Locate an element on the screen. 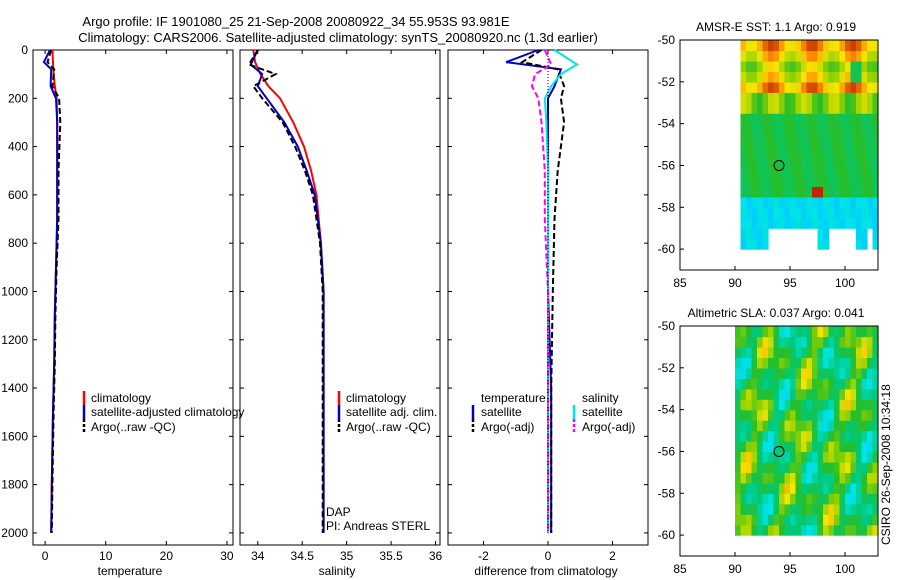 This screenshot has height=580, width=900. argo-float-marker is located at coordinates (779, 451).